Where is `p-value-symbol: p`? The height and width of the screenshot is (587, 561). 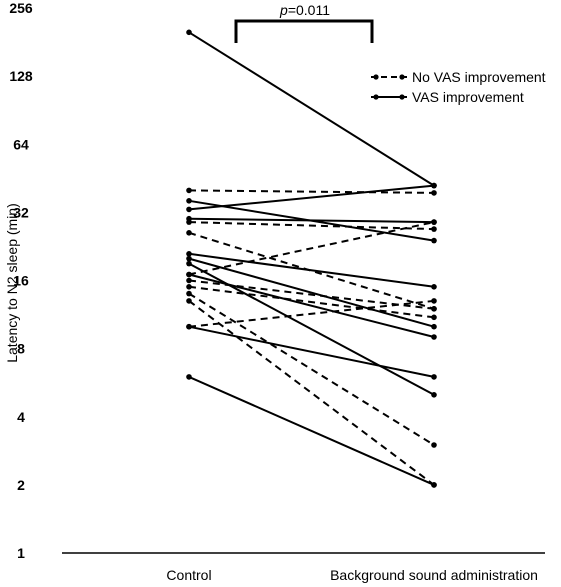
p-value-symbol: p is located at coordinates (283, 10).